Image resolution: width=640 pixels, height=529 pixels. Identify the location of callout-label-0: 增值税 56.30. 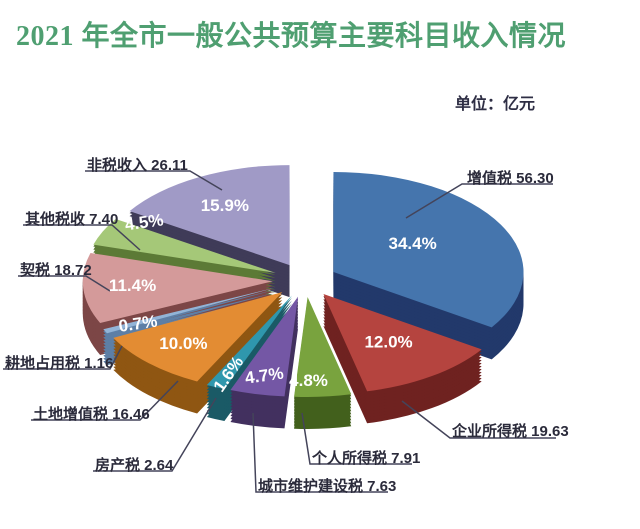
(510, 178).